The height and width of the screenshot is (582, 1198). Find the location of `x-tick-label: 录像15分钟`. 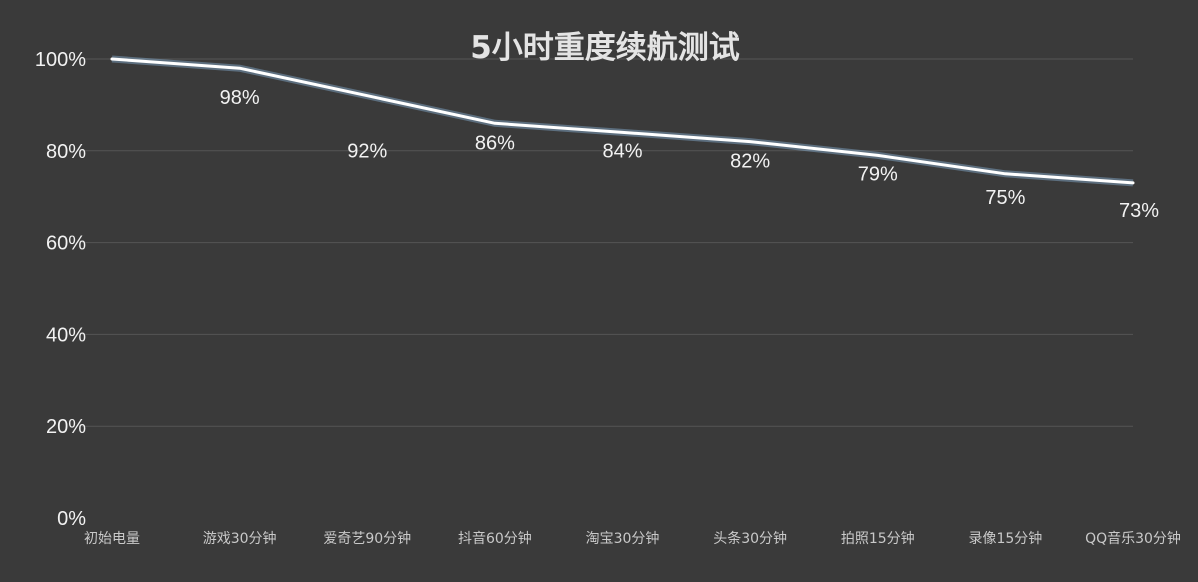

x-tick-label: 录像15分钟 is located at coordinates (1005, 538).